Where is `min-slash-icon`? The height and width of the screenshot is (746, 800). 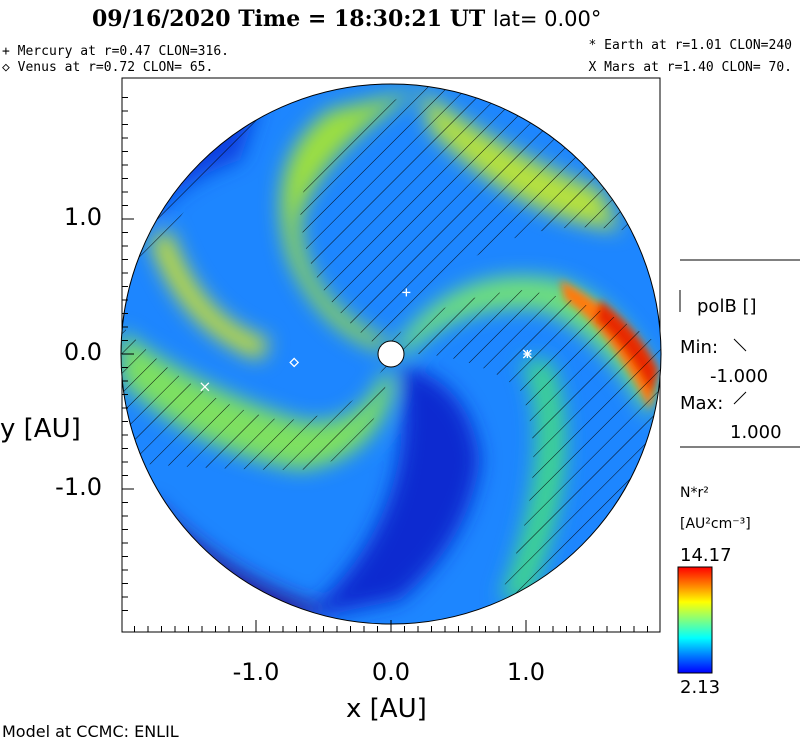 min-slash-icon is located at coordinates (740, 345).